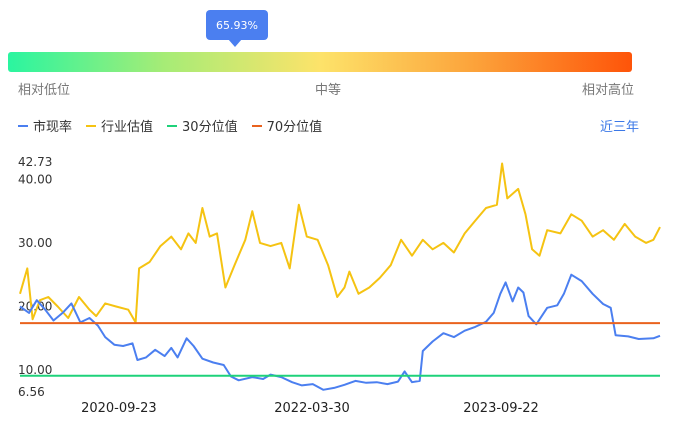 This screenshot has height=442, width=686. What do you see at coordinates (620, 127) in the screenshot?
I see `period-selector-link: 近三年` at bounding box center [620, 127].